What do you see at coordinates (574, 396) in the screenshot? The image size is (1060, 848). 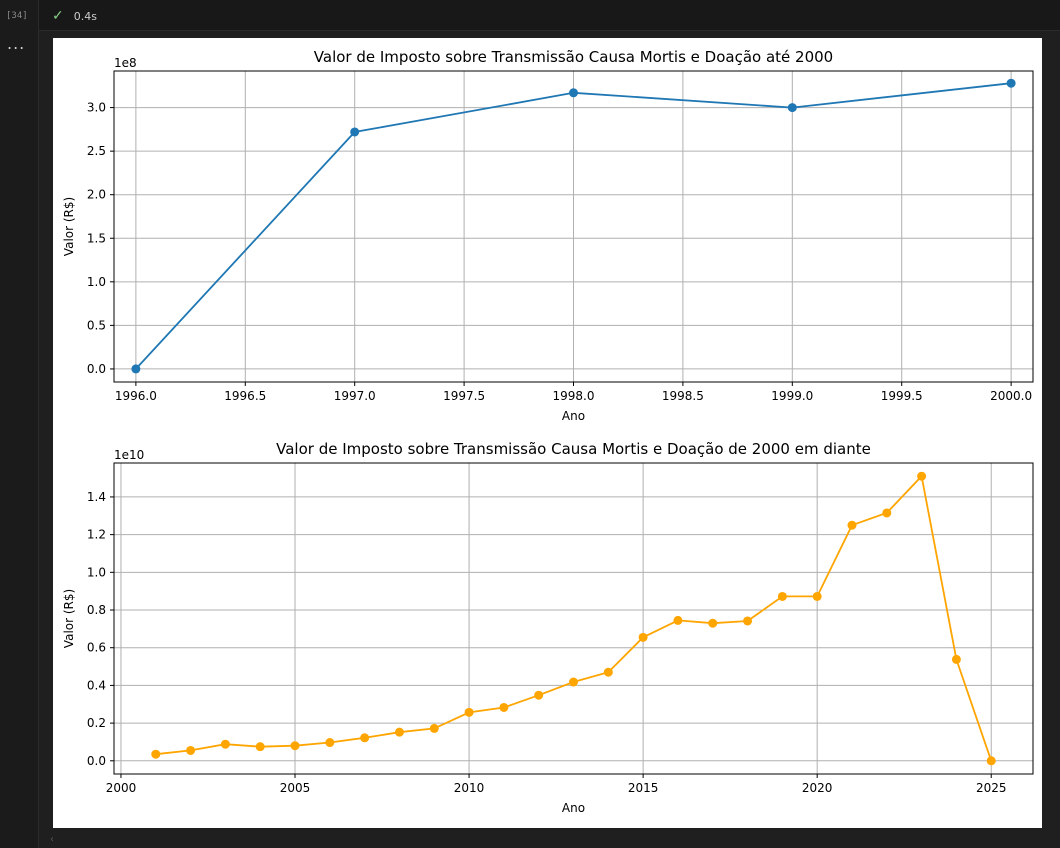 I see `x-tick-label: 1998.0` at bounding box center [574, 396].